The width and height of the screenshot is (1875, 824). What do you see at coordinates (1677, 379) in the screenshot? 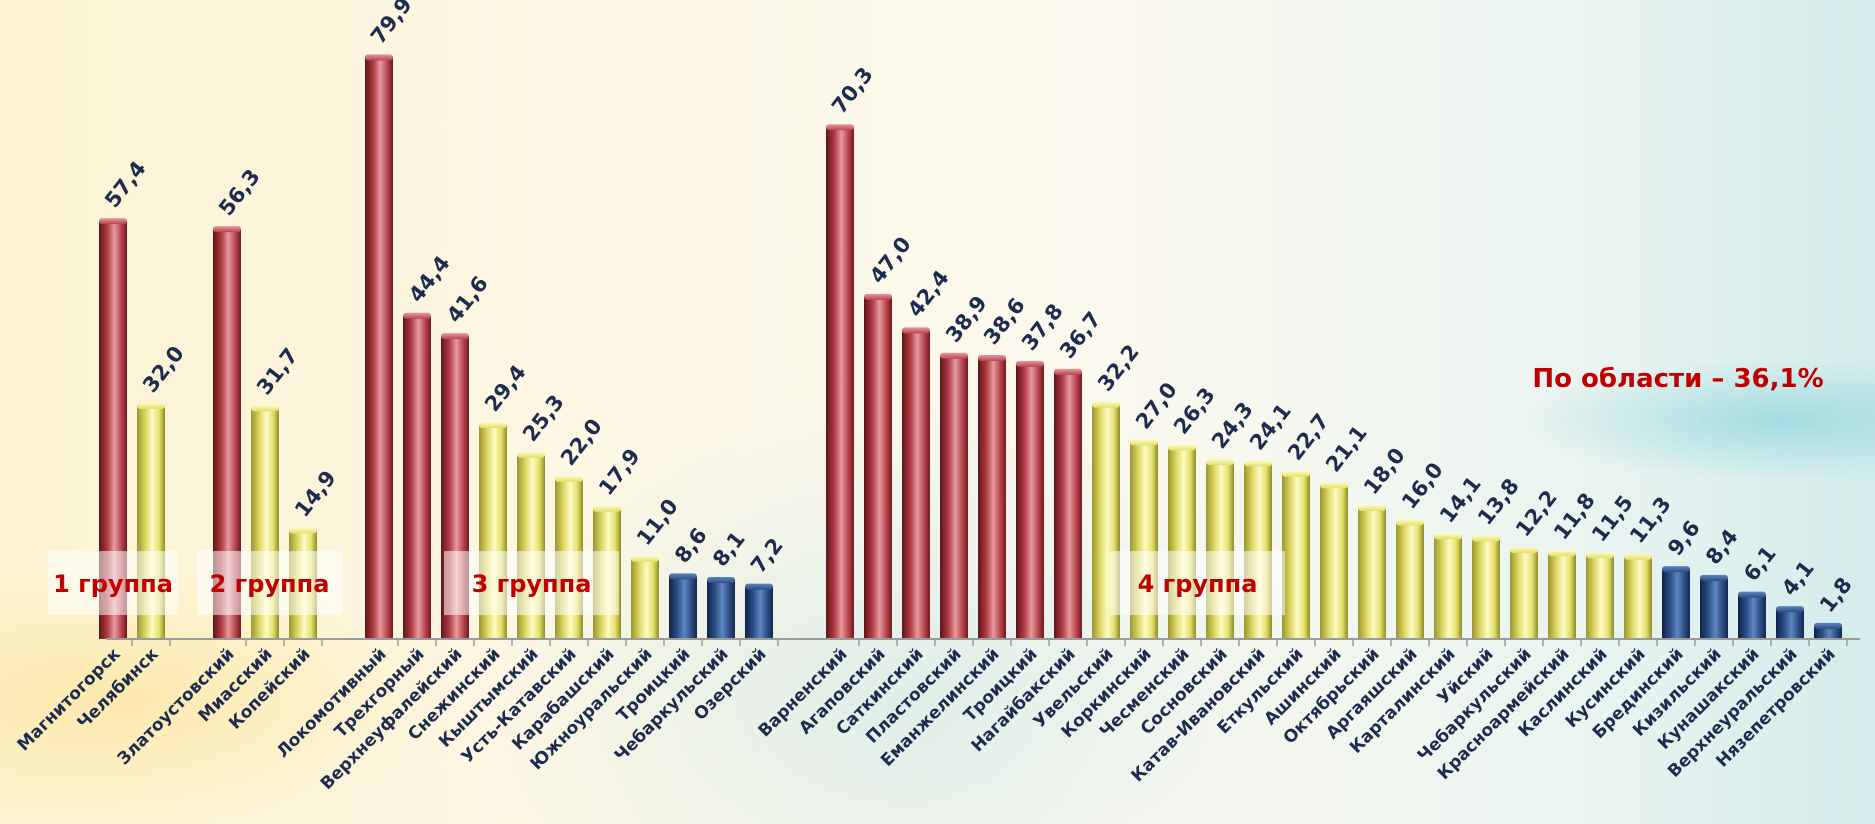
I see `region-average-annotation: По области – 36,1%` at bounding box center [1677, 379].